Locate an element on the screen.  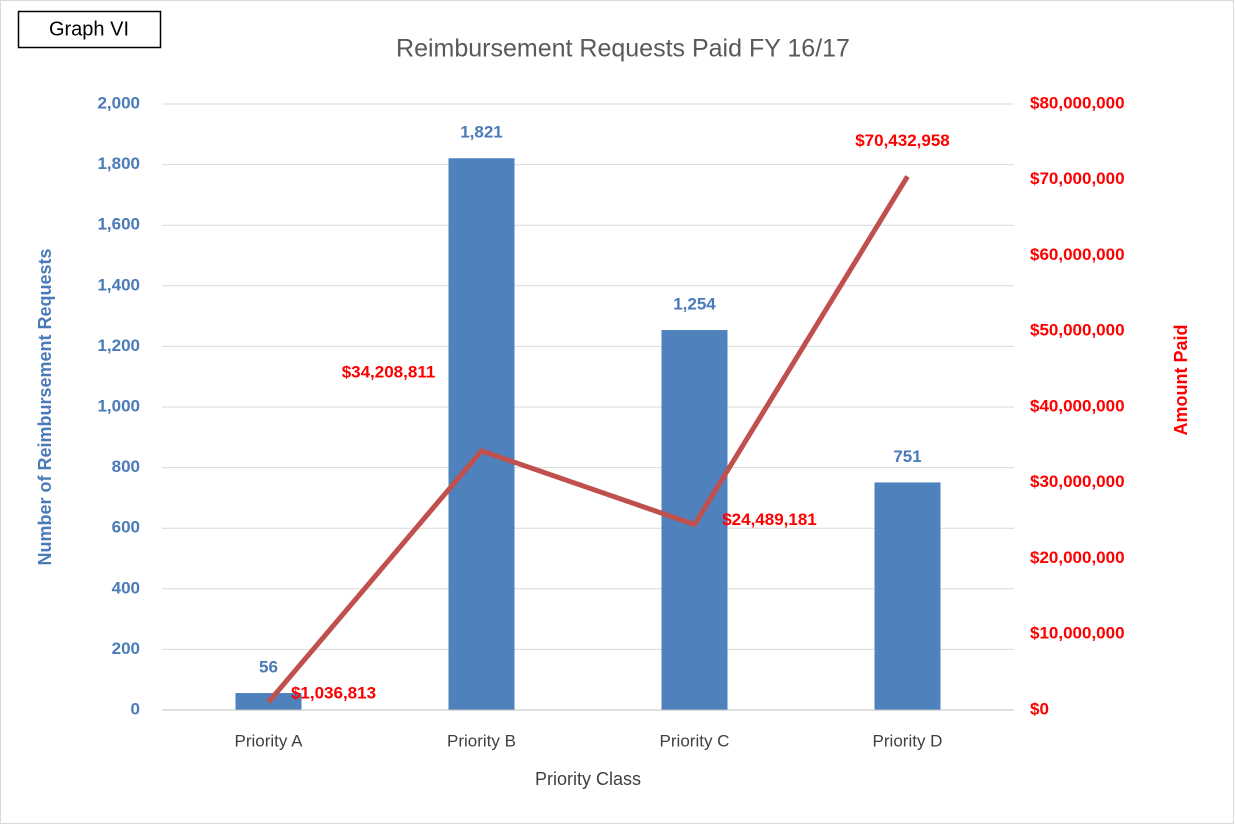
y2-tick-label: $50,000,000 is located at coordinates (1077, 330).